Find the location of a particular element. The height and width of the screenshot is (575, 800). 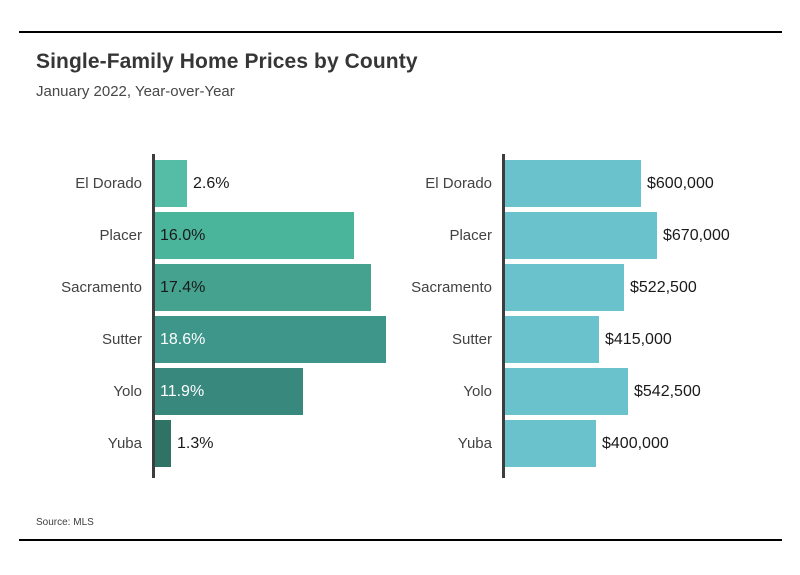

bar: 17.4% is located at coordinates (263, 287).